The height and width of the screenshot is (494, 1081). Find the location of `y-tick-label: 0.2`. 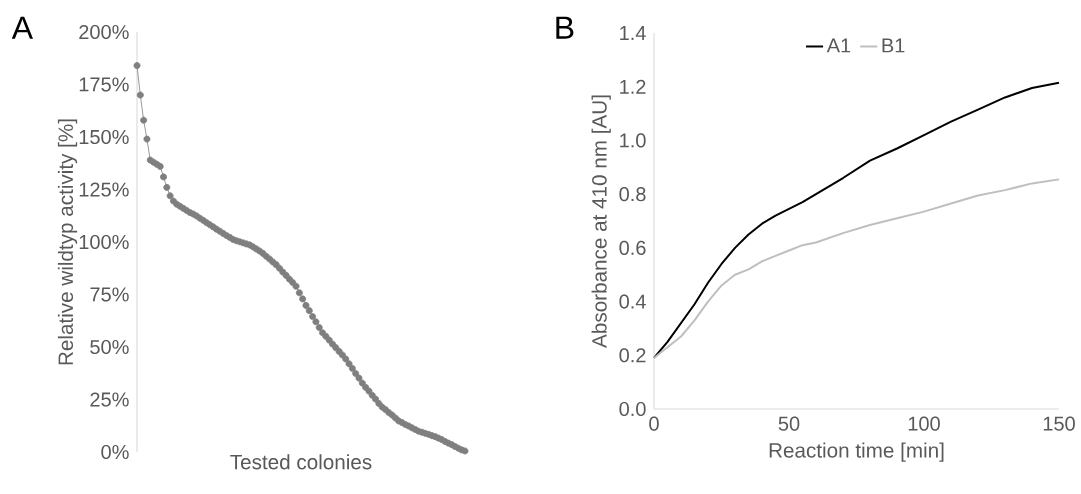

y-tick-label: 0.2 is located at coordinates (632, 355).